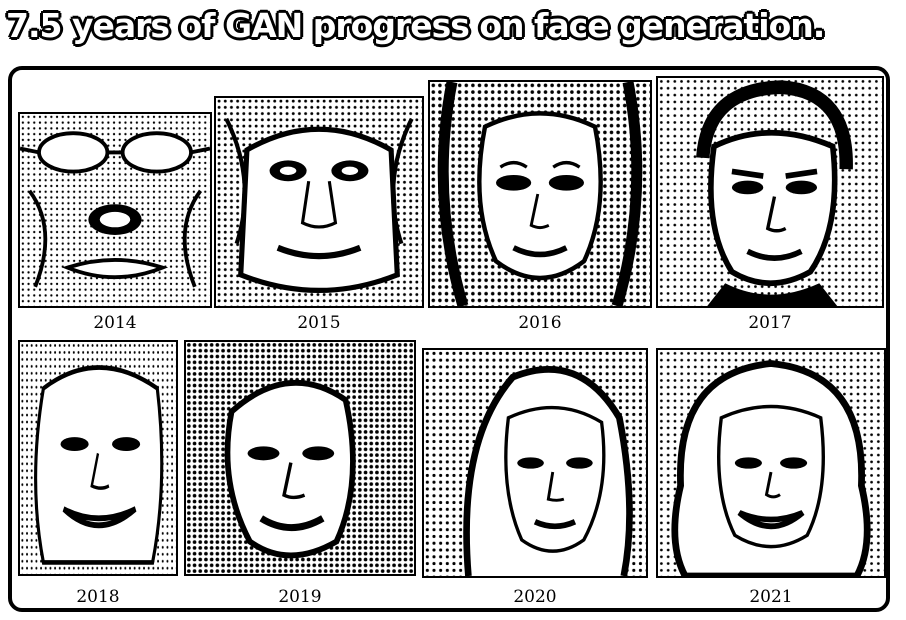  Describe the element at coordinates (319, 323) in the screenshot. I see `year-label-2015: 2015` at that location.